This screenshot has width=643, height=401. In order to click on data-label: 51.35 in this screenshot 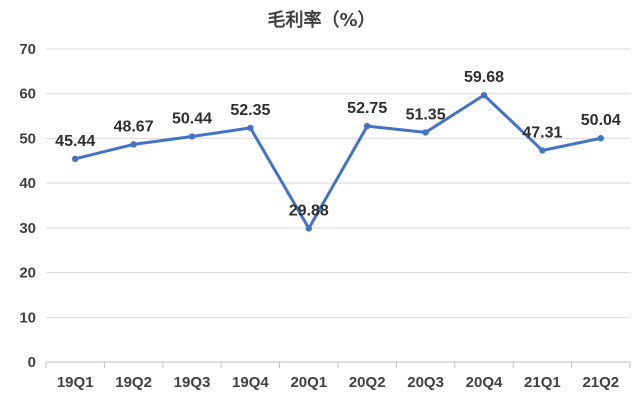, I will do `click(426, 114)`.